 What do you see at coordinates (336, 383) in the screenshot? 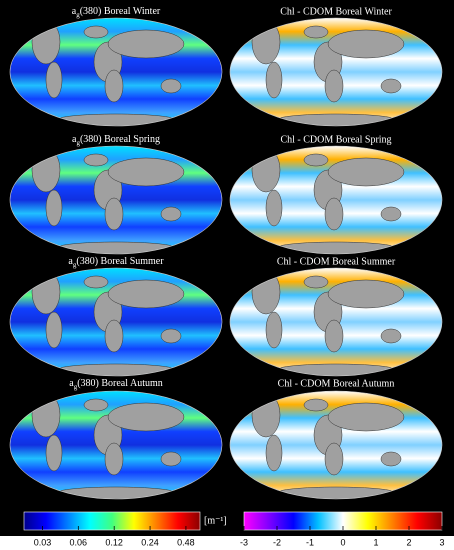
I see `panel-title: Chl - CDOM Boreal Autumn` at bounding box center [336, 383].